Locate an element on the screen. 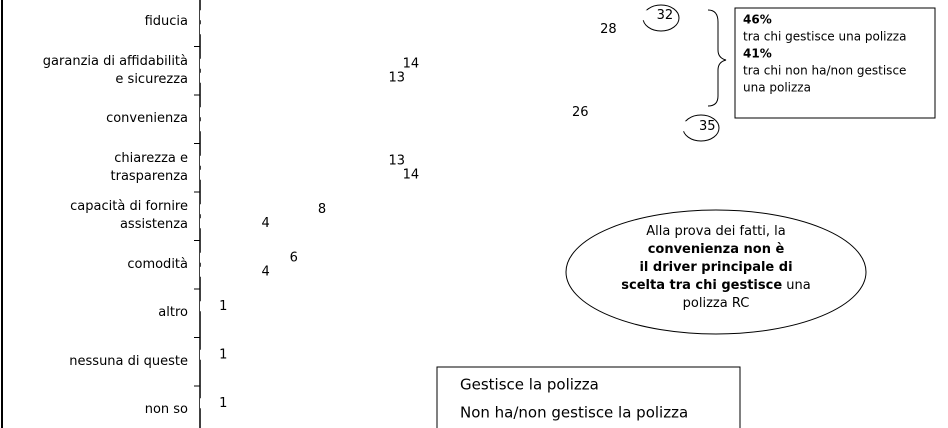  category-label: convenienza is located at coordinates (147, 119).